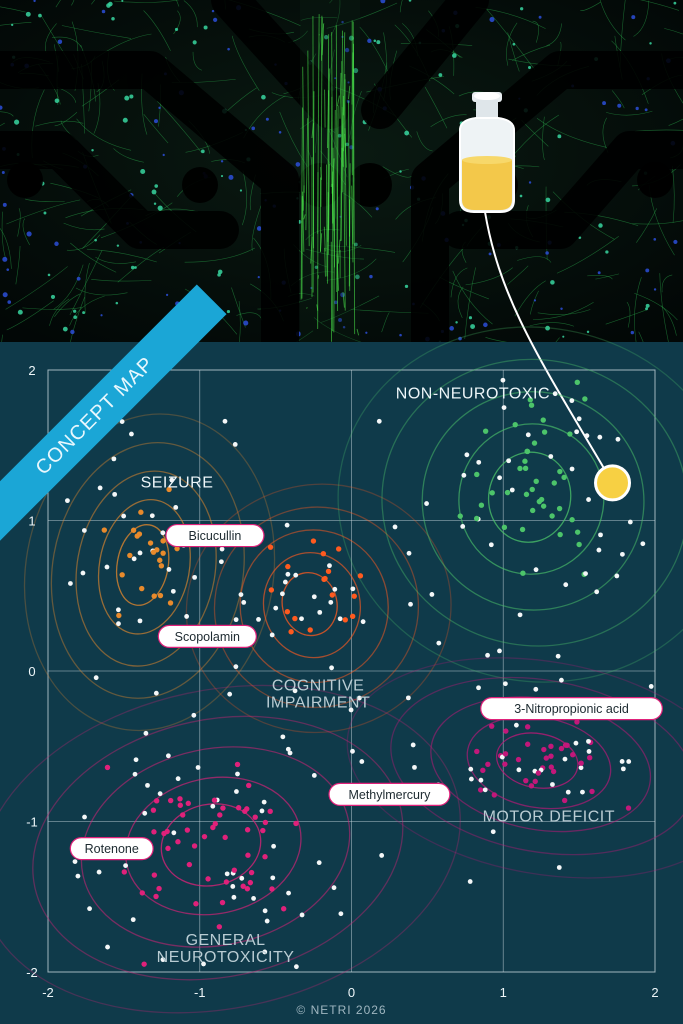  Describe the element at coordinates (226, 940) in the screenshot. I see `cluster-label-line: GENERAL` at that location.